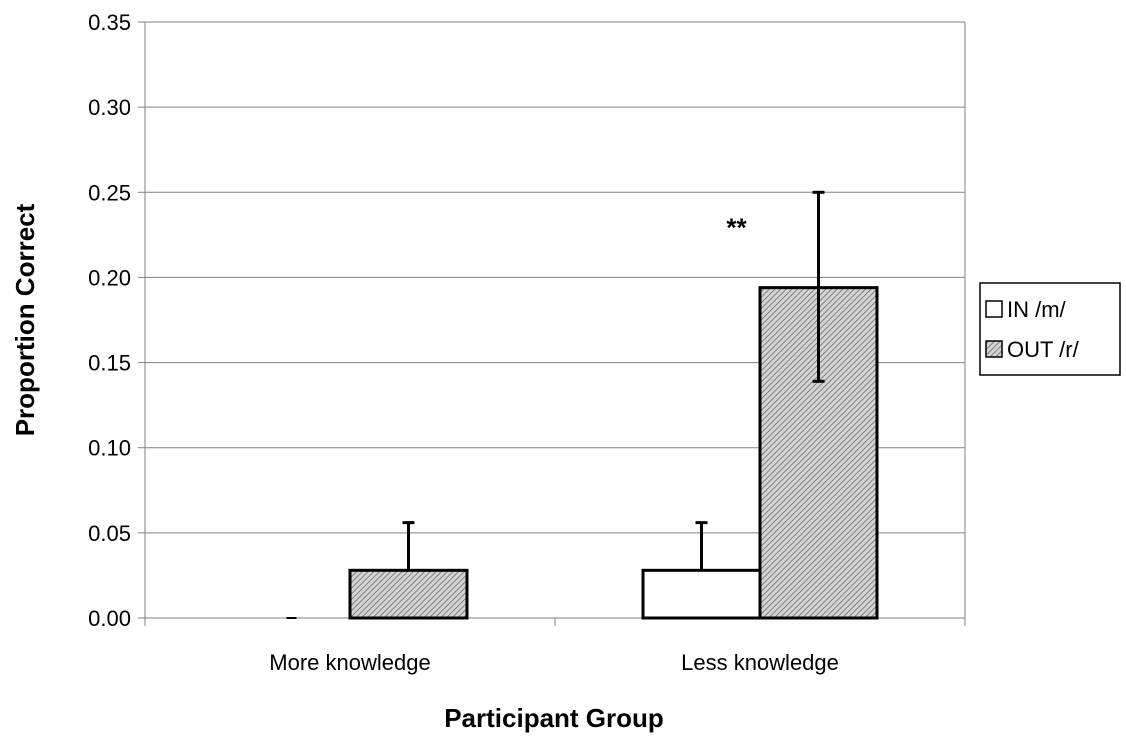  What do you see at coordinates (109, 192) in the screenshot?
I see `y-tick-label: 0.25` at bounding box center [109, 192].